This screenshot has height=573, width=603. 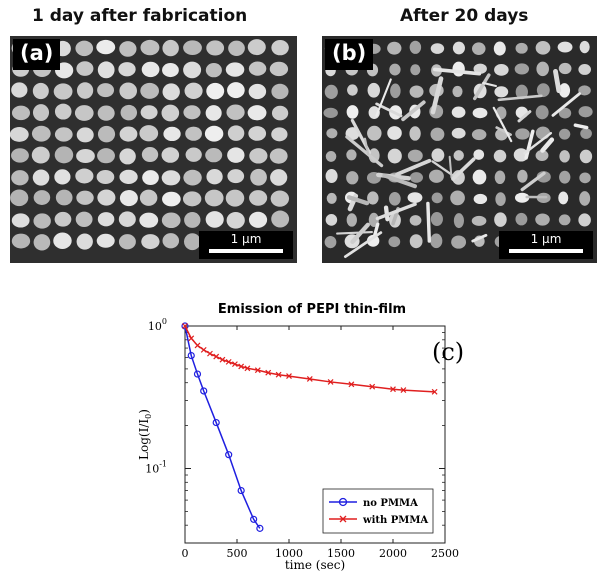 I want to click on scale-bar-b: 1 µm, so click(x=546, y=245).